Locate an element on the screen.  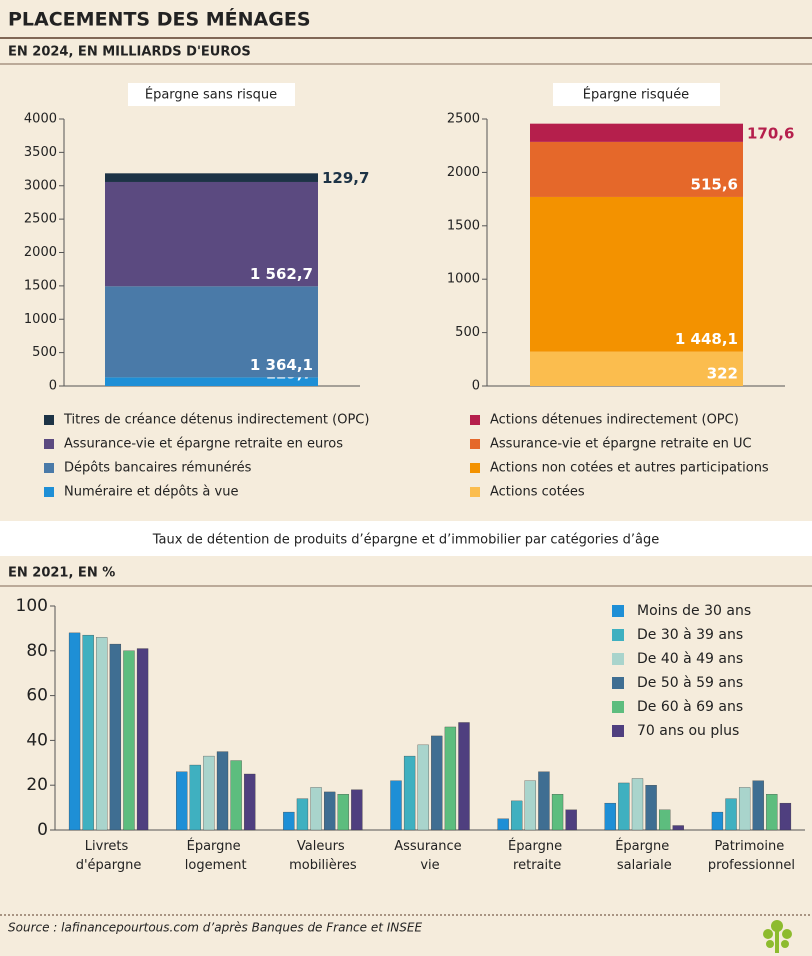
page-title: PLACEMENTS DES MÉNAGES is located at coordinates (159, 19).